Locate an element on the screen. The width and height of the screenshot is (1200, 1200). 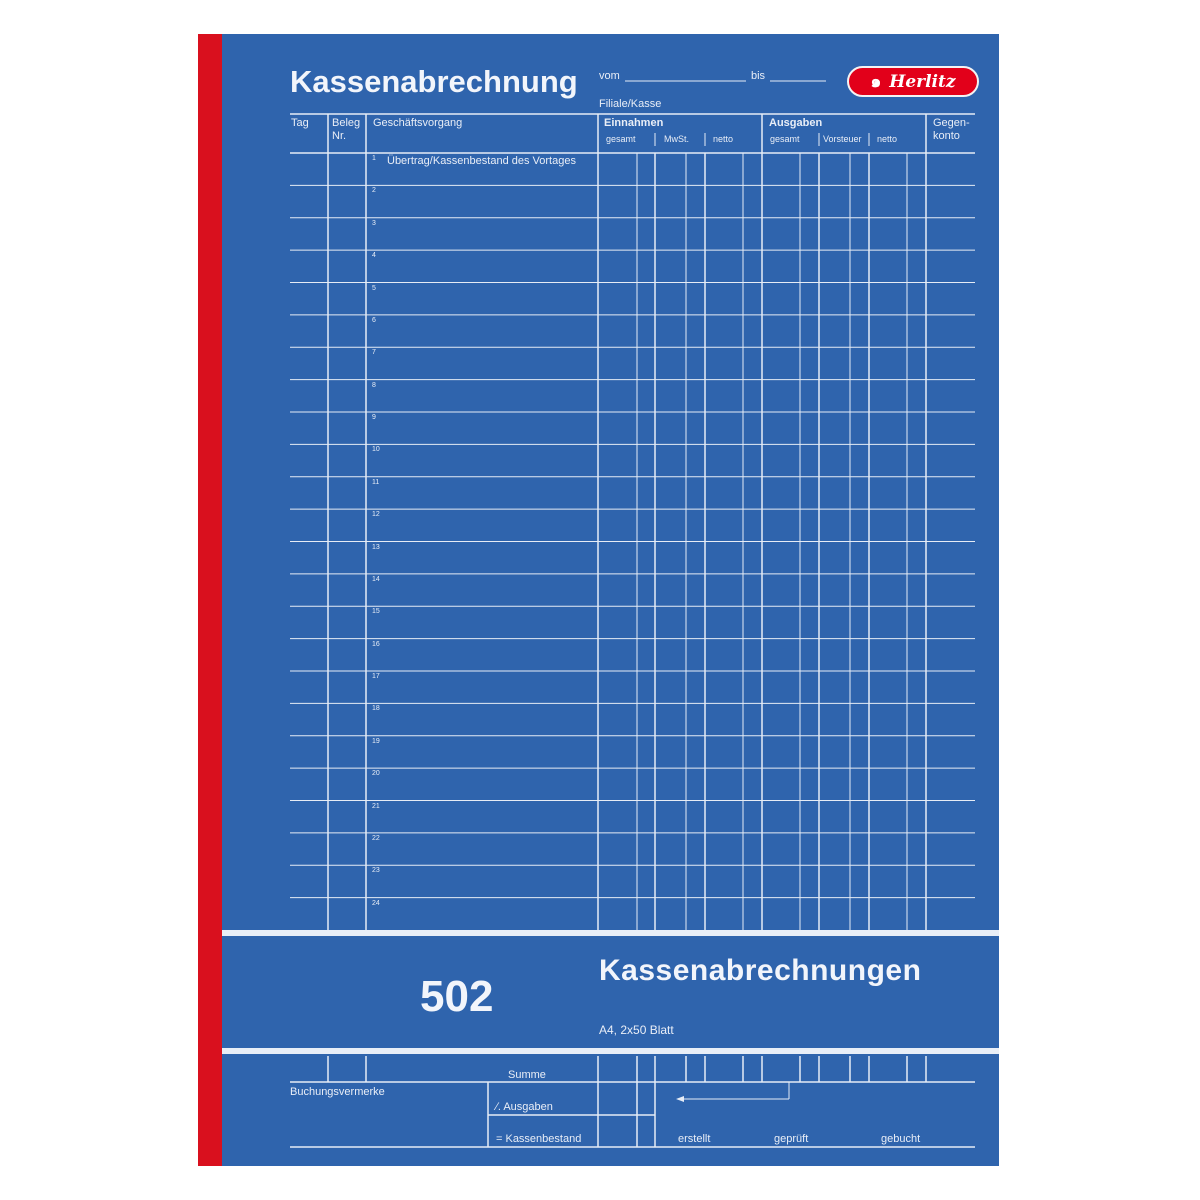
col-beleg-nr: Nr. is located at coordinates (339, 136).